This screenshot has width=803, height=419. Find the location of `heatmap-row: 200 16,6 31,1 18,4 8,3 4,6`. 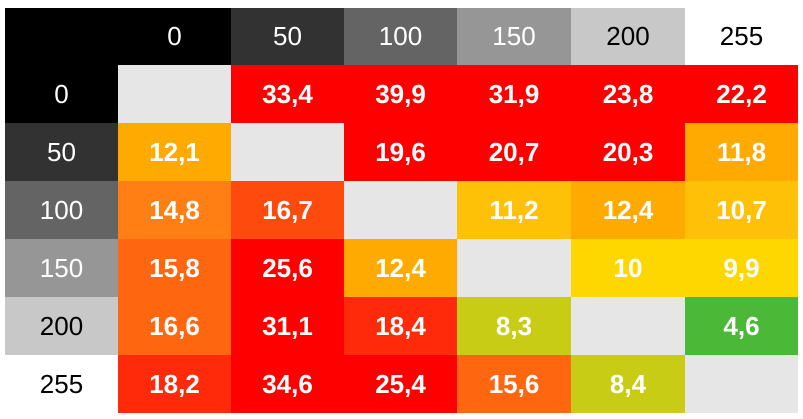

heatmap-row: 200 16,6 31,1 18,4 8,3 4,6 is located at coordinates (401, 326).